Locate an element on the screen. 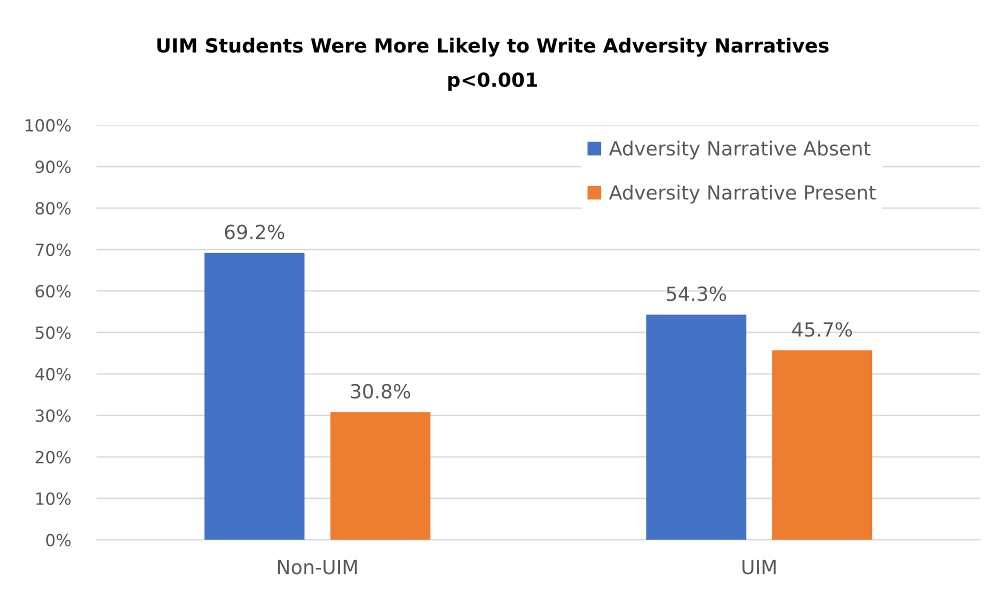  y-tick-label: 90% is located at coordinates (53, 167).